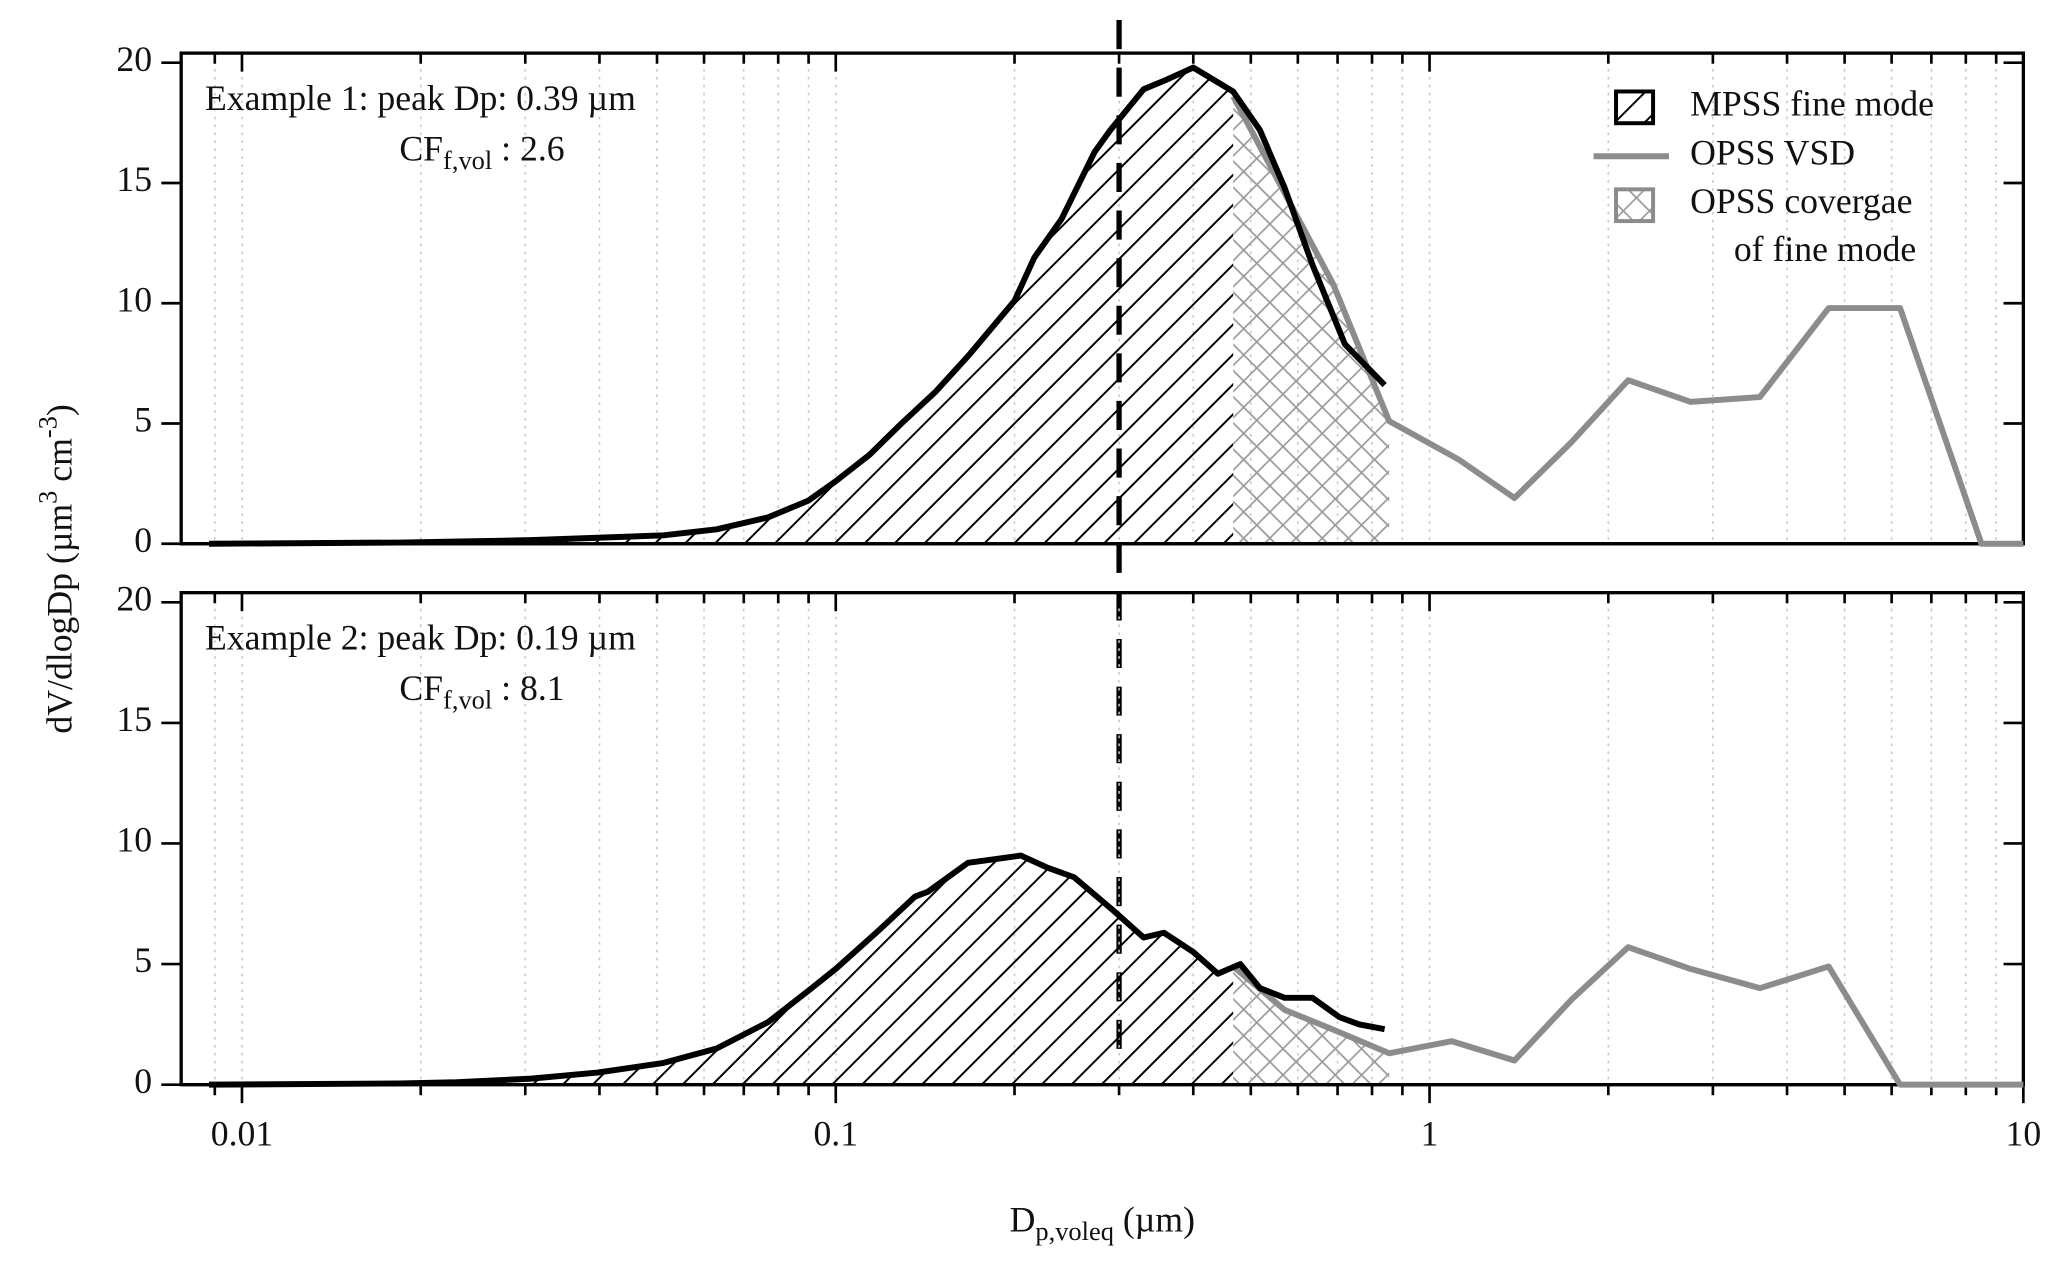  I want to click on annotation-part: : 8.1, so click(528, 688).